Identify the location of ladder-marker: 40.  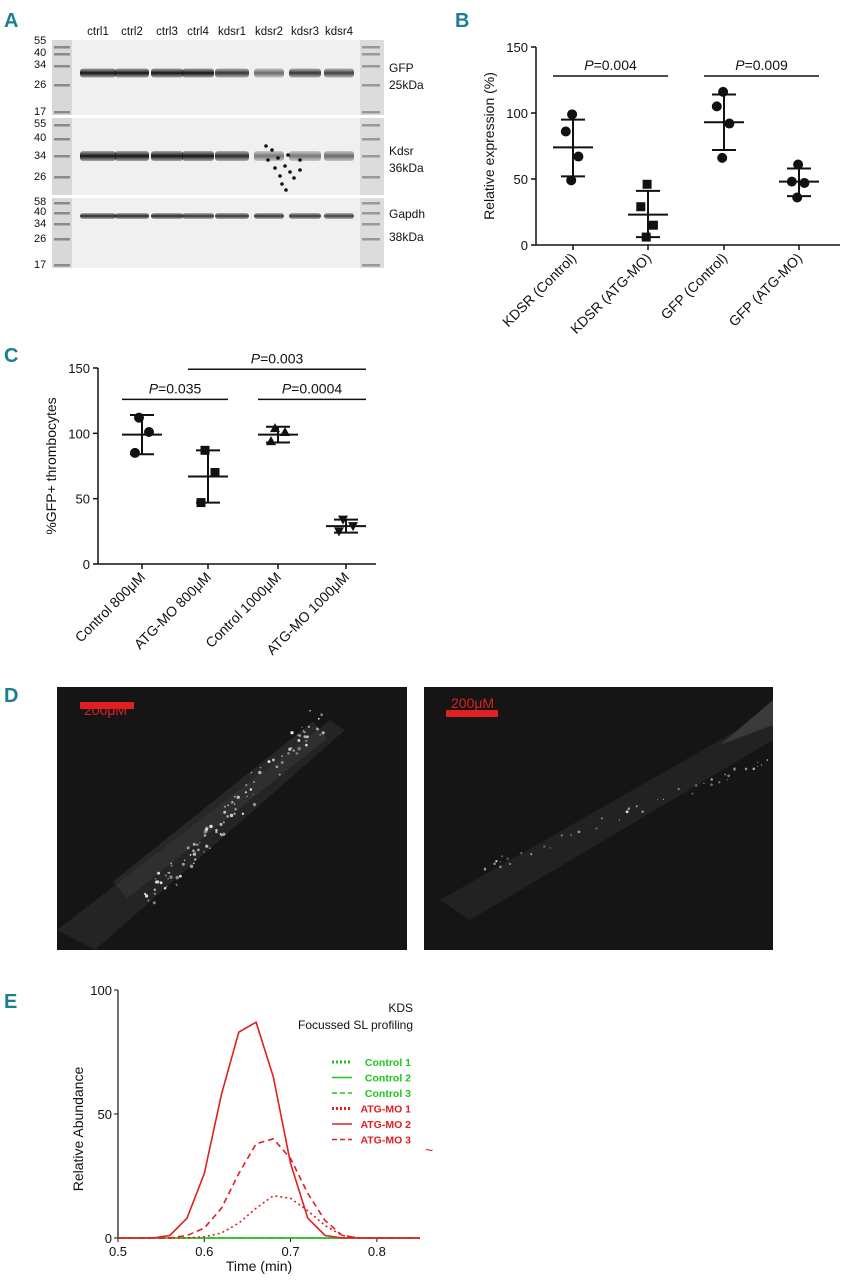
(40, 138).